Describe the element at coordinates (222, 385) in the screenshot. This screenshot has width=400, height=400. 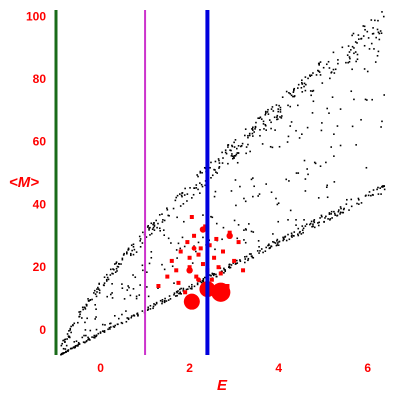
I see `x-axis-label: E` at that location.